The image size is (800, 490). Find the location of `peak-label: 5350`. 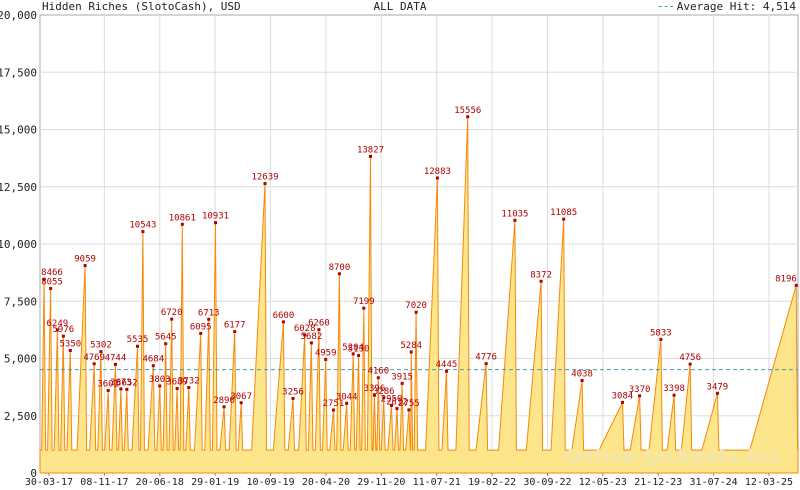

peak-label: 5350 is located at coordinates (70, 344).